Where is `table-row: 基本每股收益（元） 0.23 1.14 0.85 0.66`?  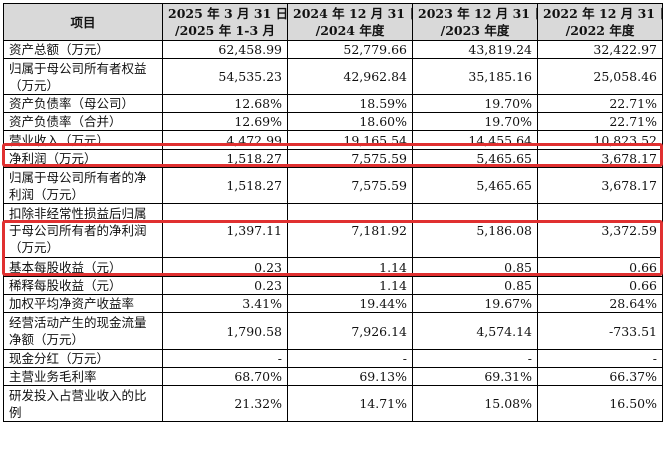
table-row: 基本每股收益（元） 0.23 1.14 0.85 0.66 is located at coordinates (333, 267).